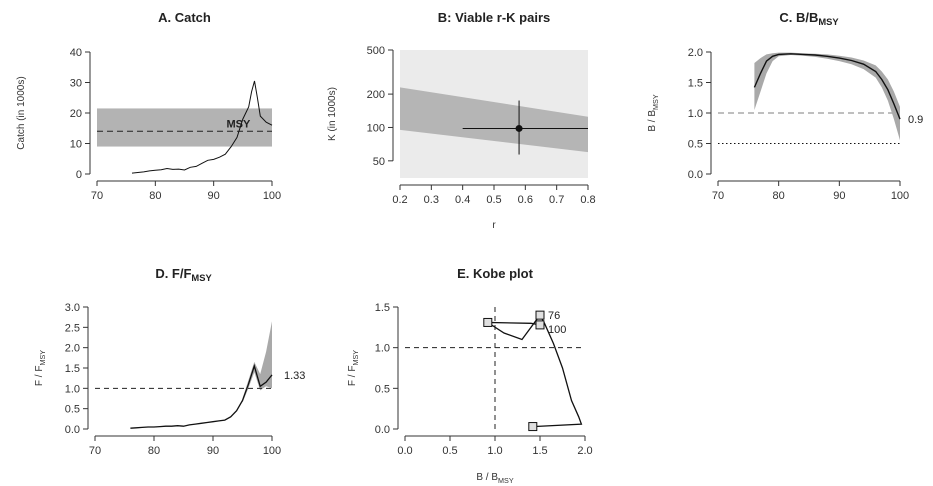 The height and width of the screenshot is (486, 933). What do you see at coordinates (494, 225) in the screenshot?
I see `x-axis-label: r` at bounding box center [494, 225].